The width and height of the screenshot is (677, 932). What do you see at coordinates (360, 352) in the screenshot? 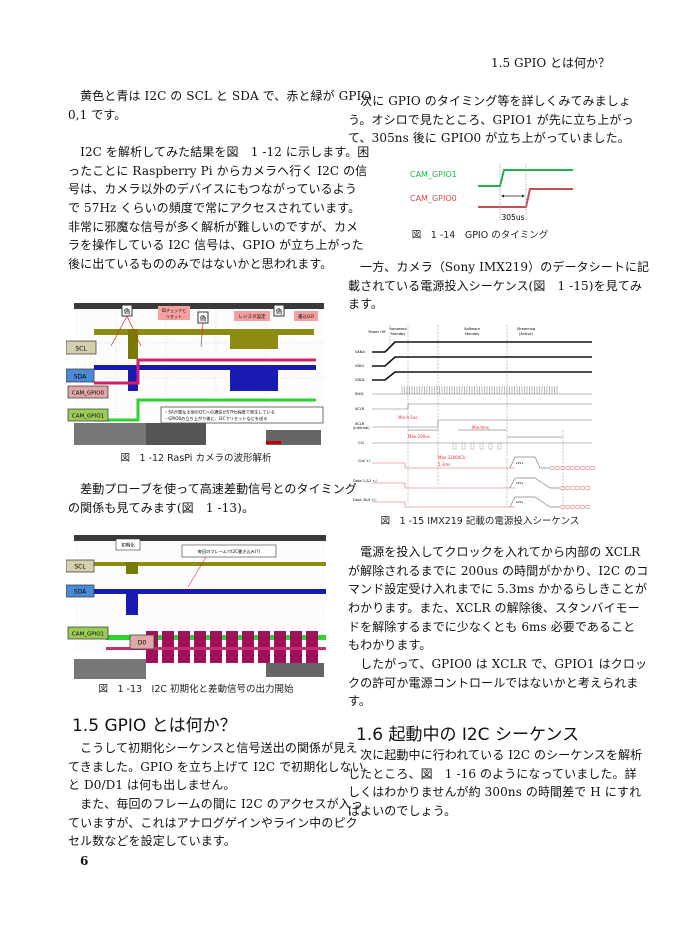
I see `svg-text: VANA` at bounding box center [360, 352].